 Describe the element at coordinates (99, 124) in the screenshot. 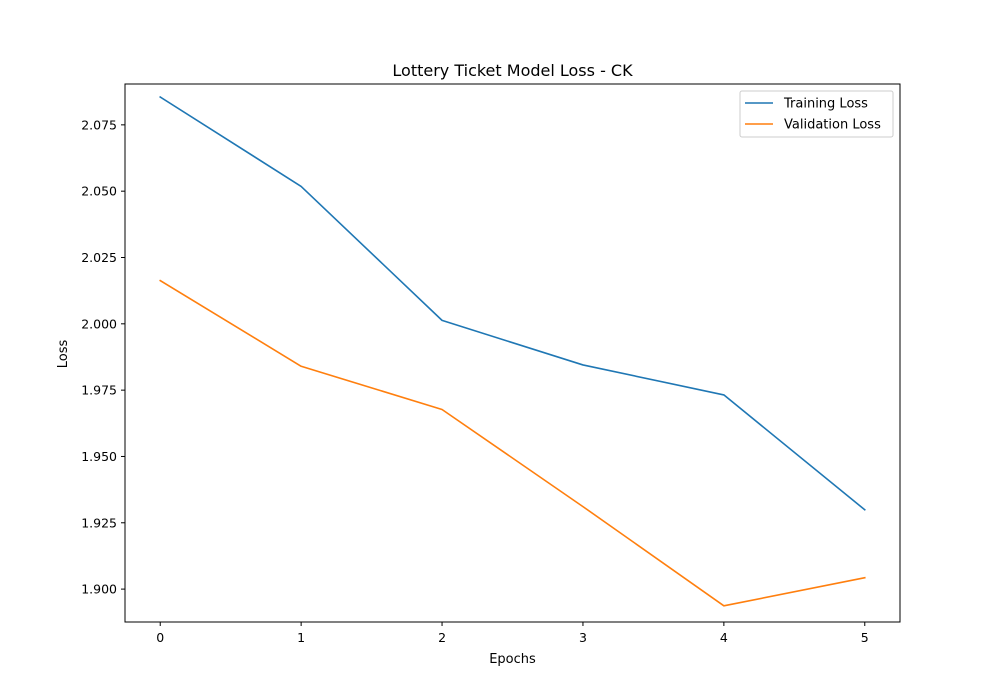

I see `y-tick-label: 2.075` at that location.